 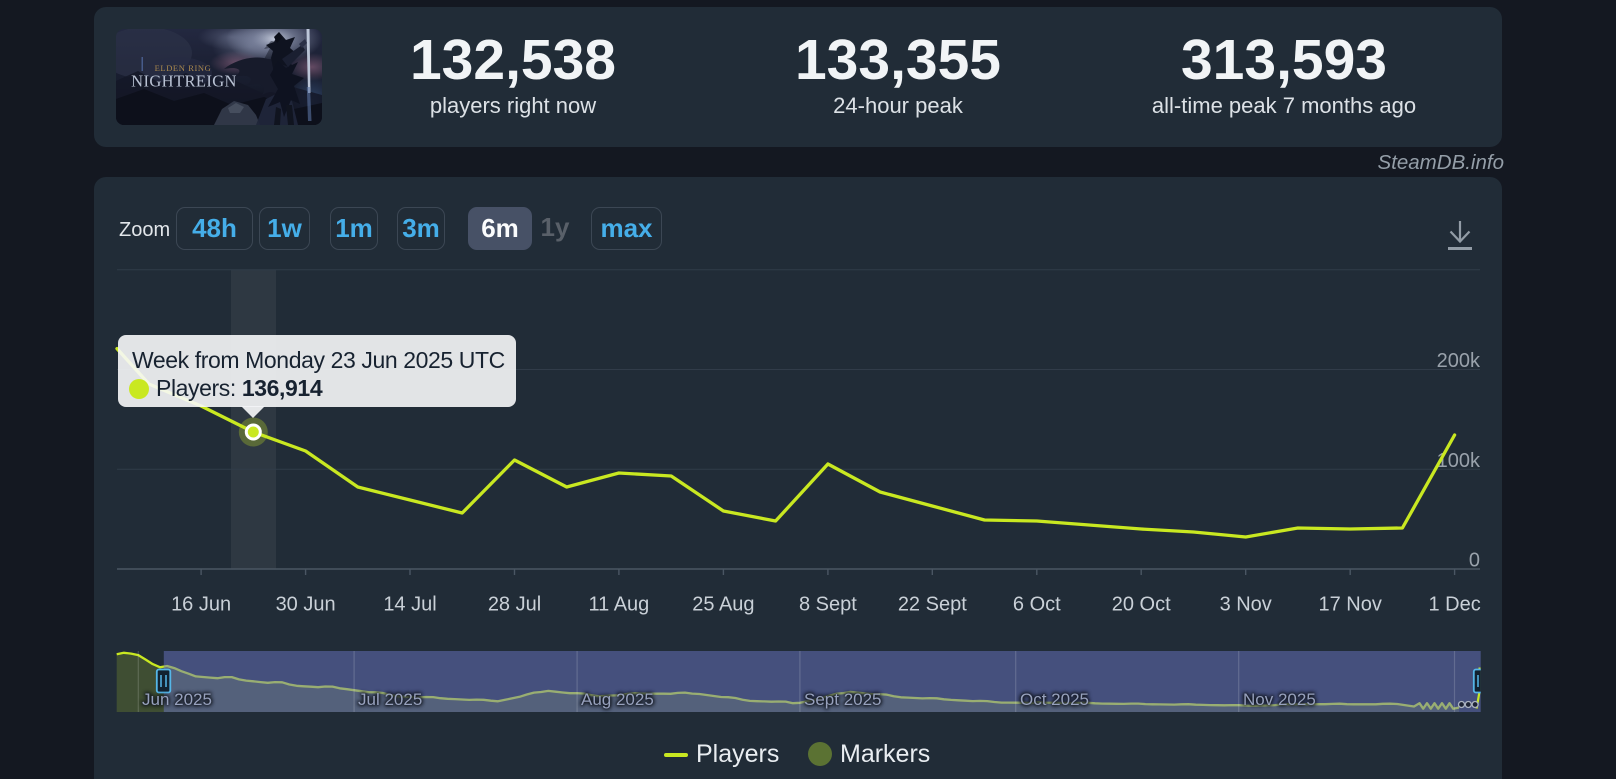 What do you see at coordinates (1246, 605) in the screenshot?
I see `svg-text: 3 Nov` at bounding box center [1246, 605].